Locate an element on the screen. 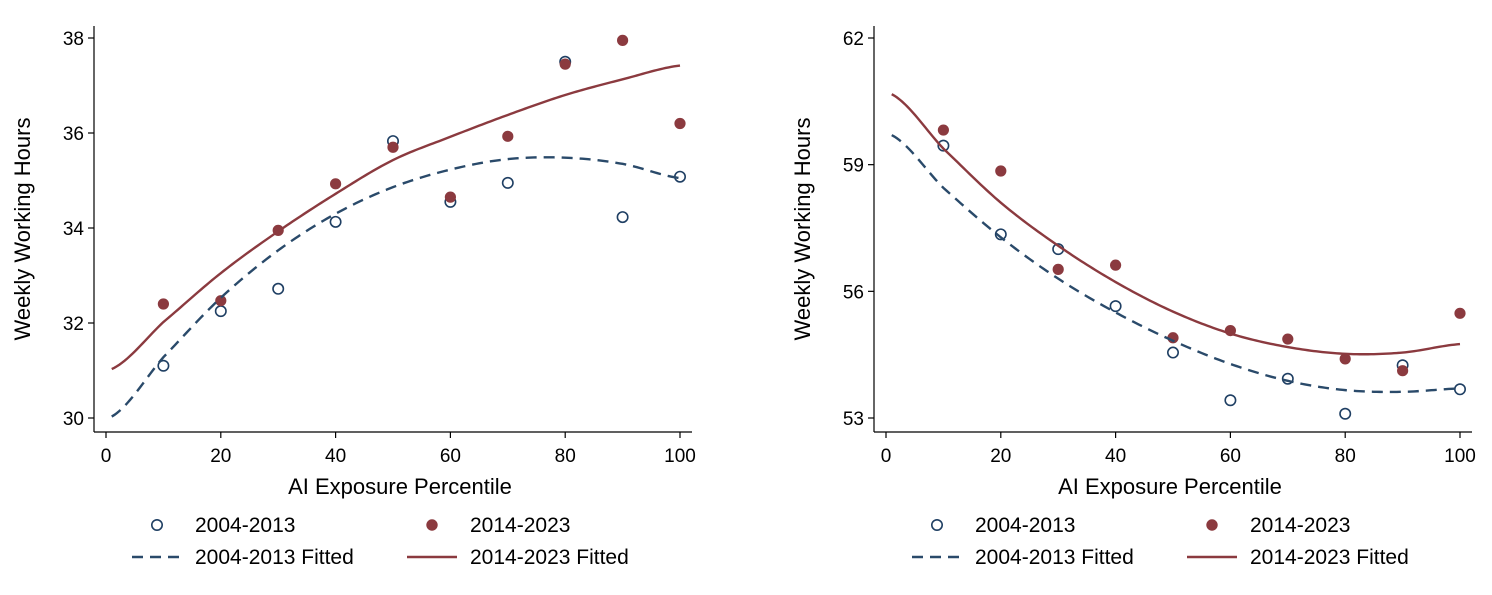 This screenshot has height=595, width=1492. y-tick-label: 32 is located at coordinates (73, 324).